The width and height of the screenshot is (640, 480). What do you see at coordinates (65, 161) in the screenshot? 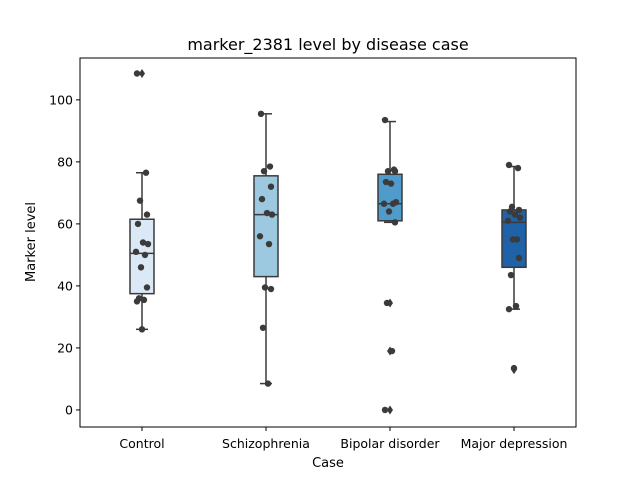
I see `y-tick-label: 80` at bounding box center [65, 161].